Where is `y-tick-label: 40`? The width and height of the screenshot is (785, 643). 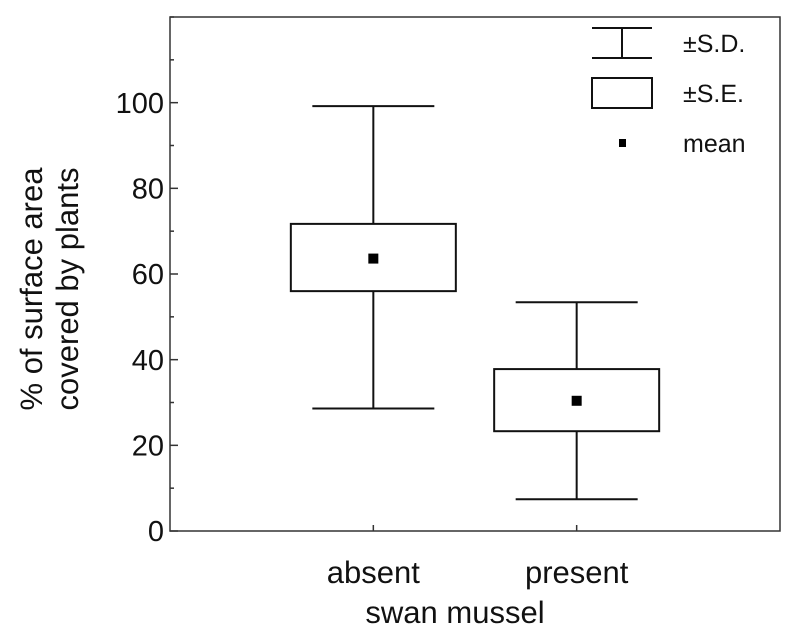 y-tick-label: 40 is located at coordinates (148, 360).